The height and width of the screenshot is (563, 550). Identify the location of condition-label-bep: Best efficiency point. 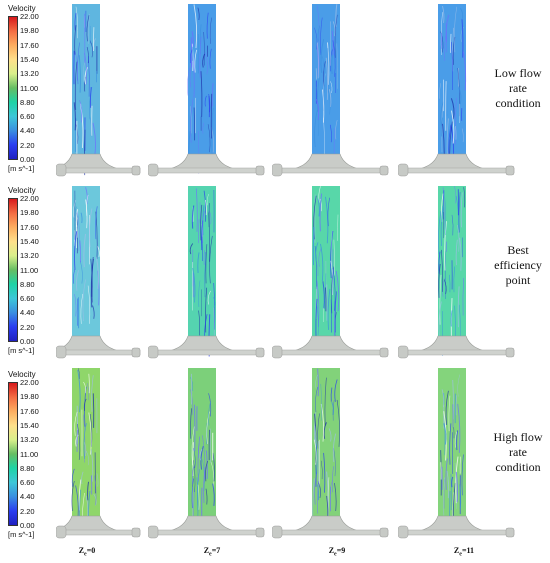
(518, 265).